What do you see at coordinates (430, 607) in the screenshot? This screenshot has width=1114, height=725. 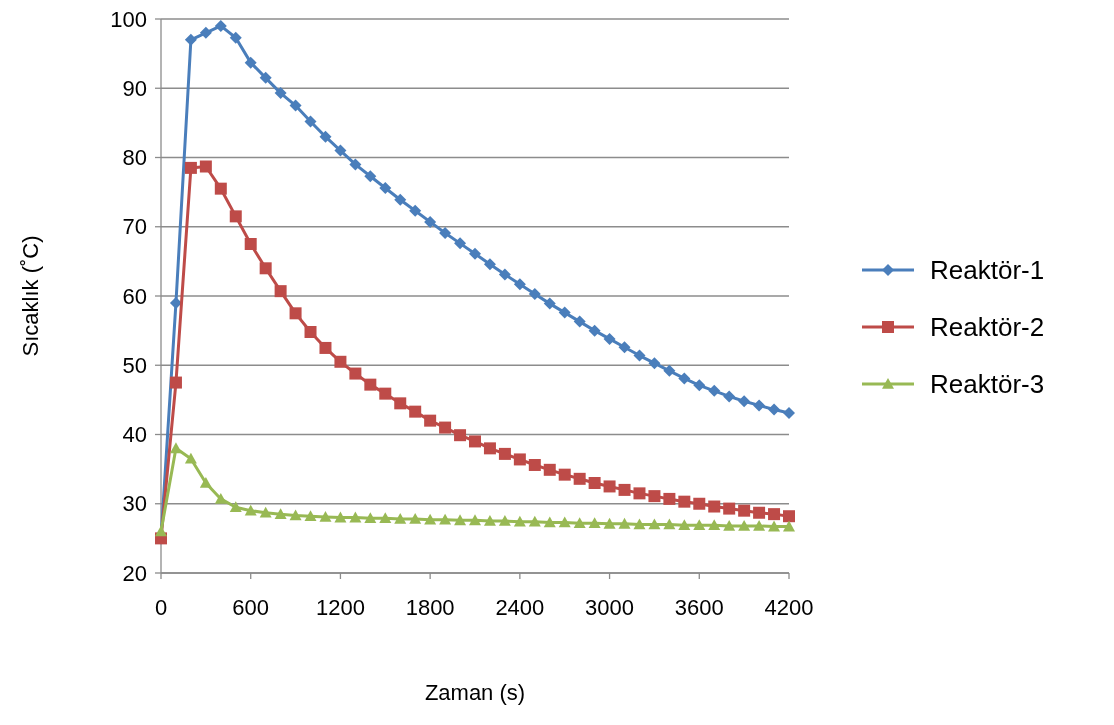 I see `x-tick-label: 1800` at bounding box center [430, 607].